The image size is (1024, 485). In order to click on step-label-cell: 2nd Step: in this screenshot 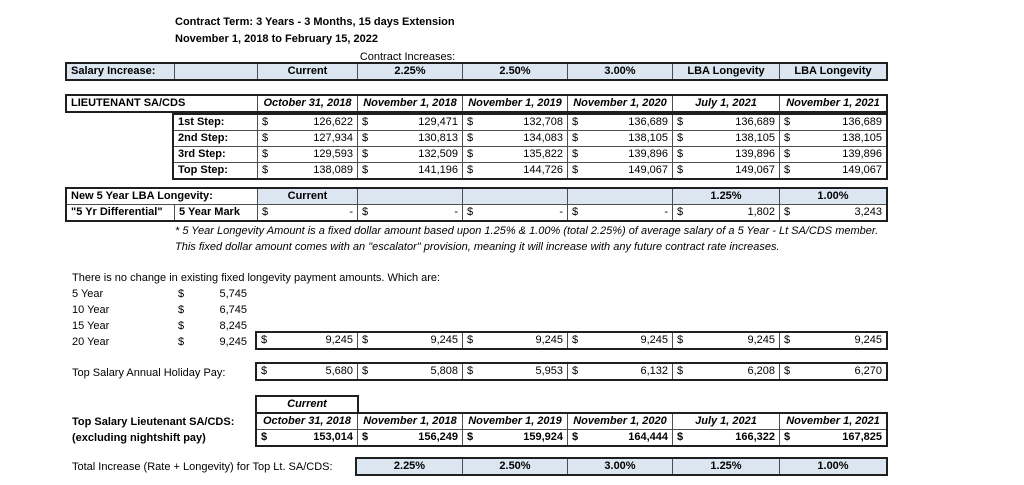, I will do `click(203, 138)`.